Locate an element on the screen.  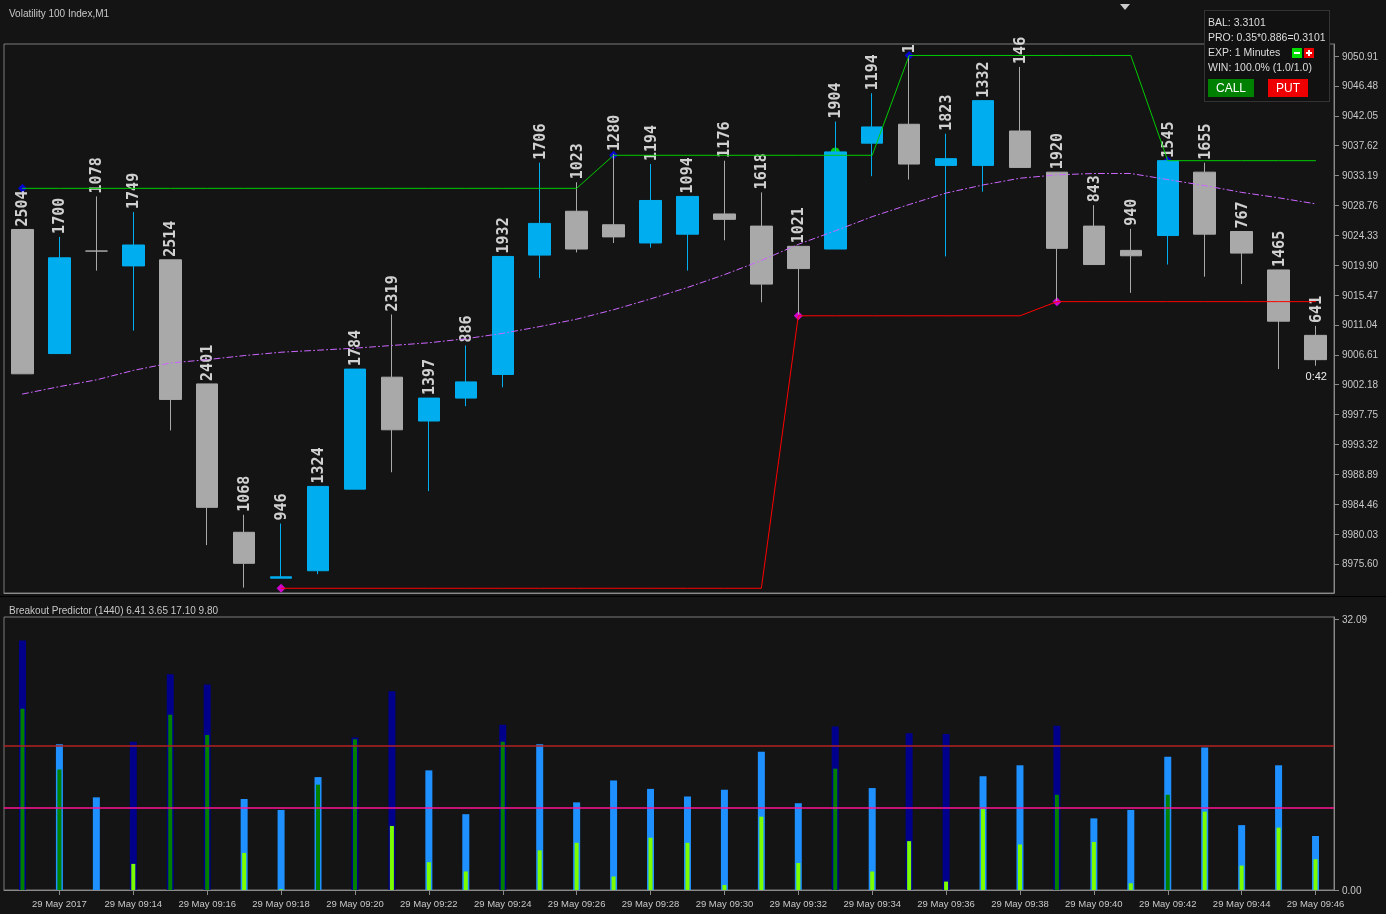
y-tick-label: 8988.89 is located at coordinates (1360, 474).